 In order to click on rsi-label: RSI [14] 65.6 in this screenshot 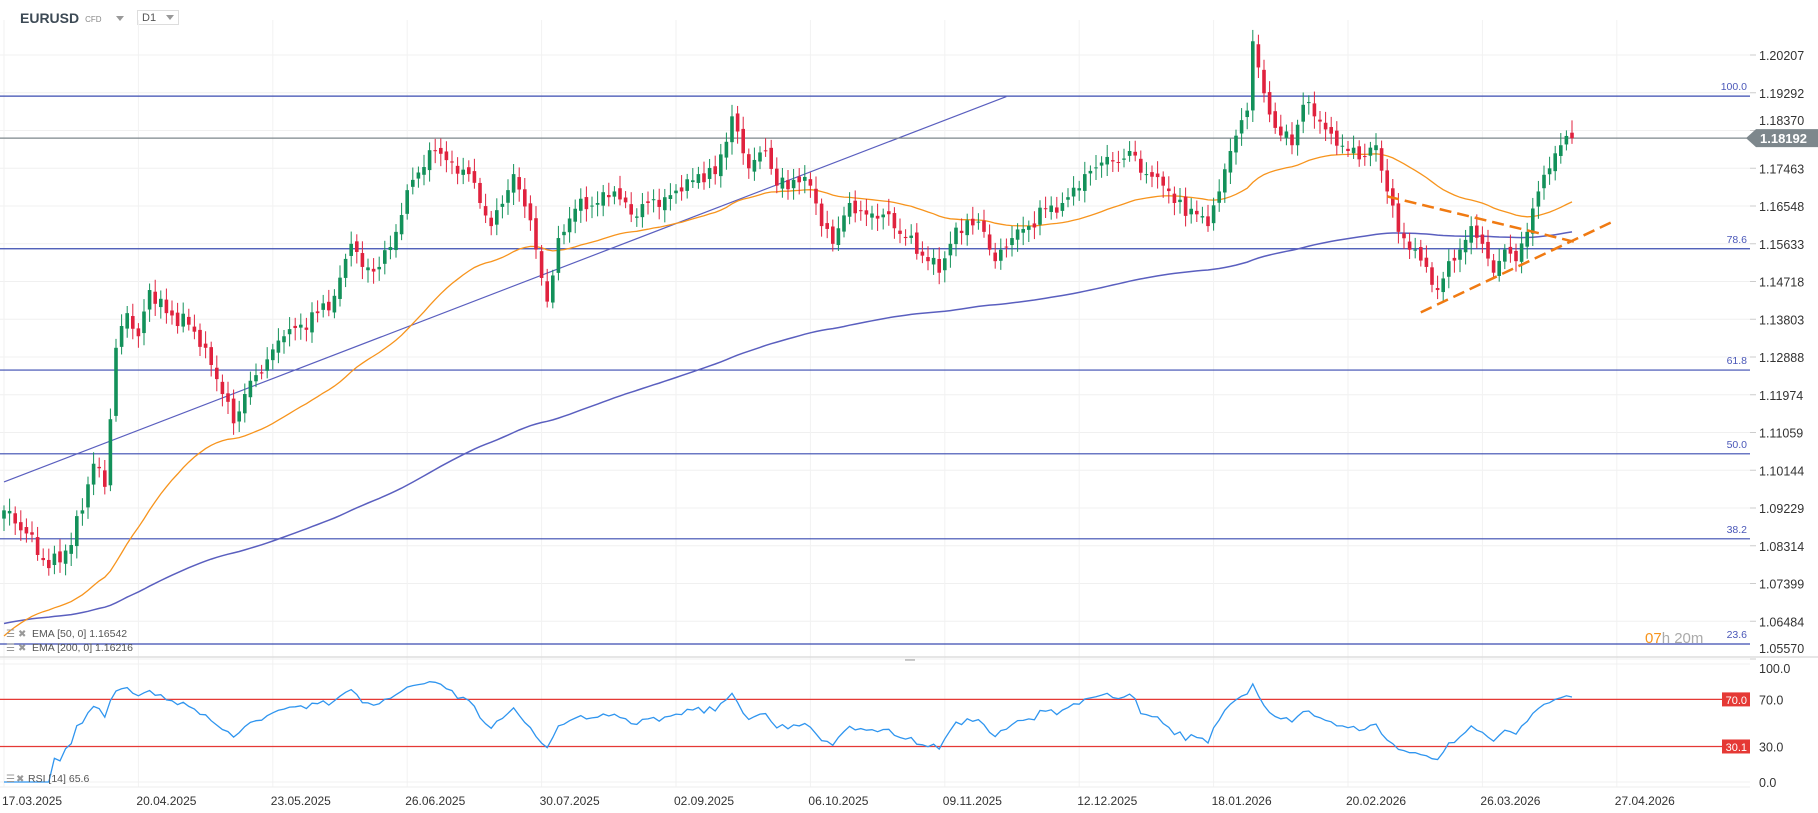, I will do `click(58, 779)`.